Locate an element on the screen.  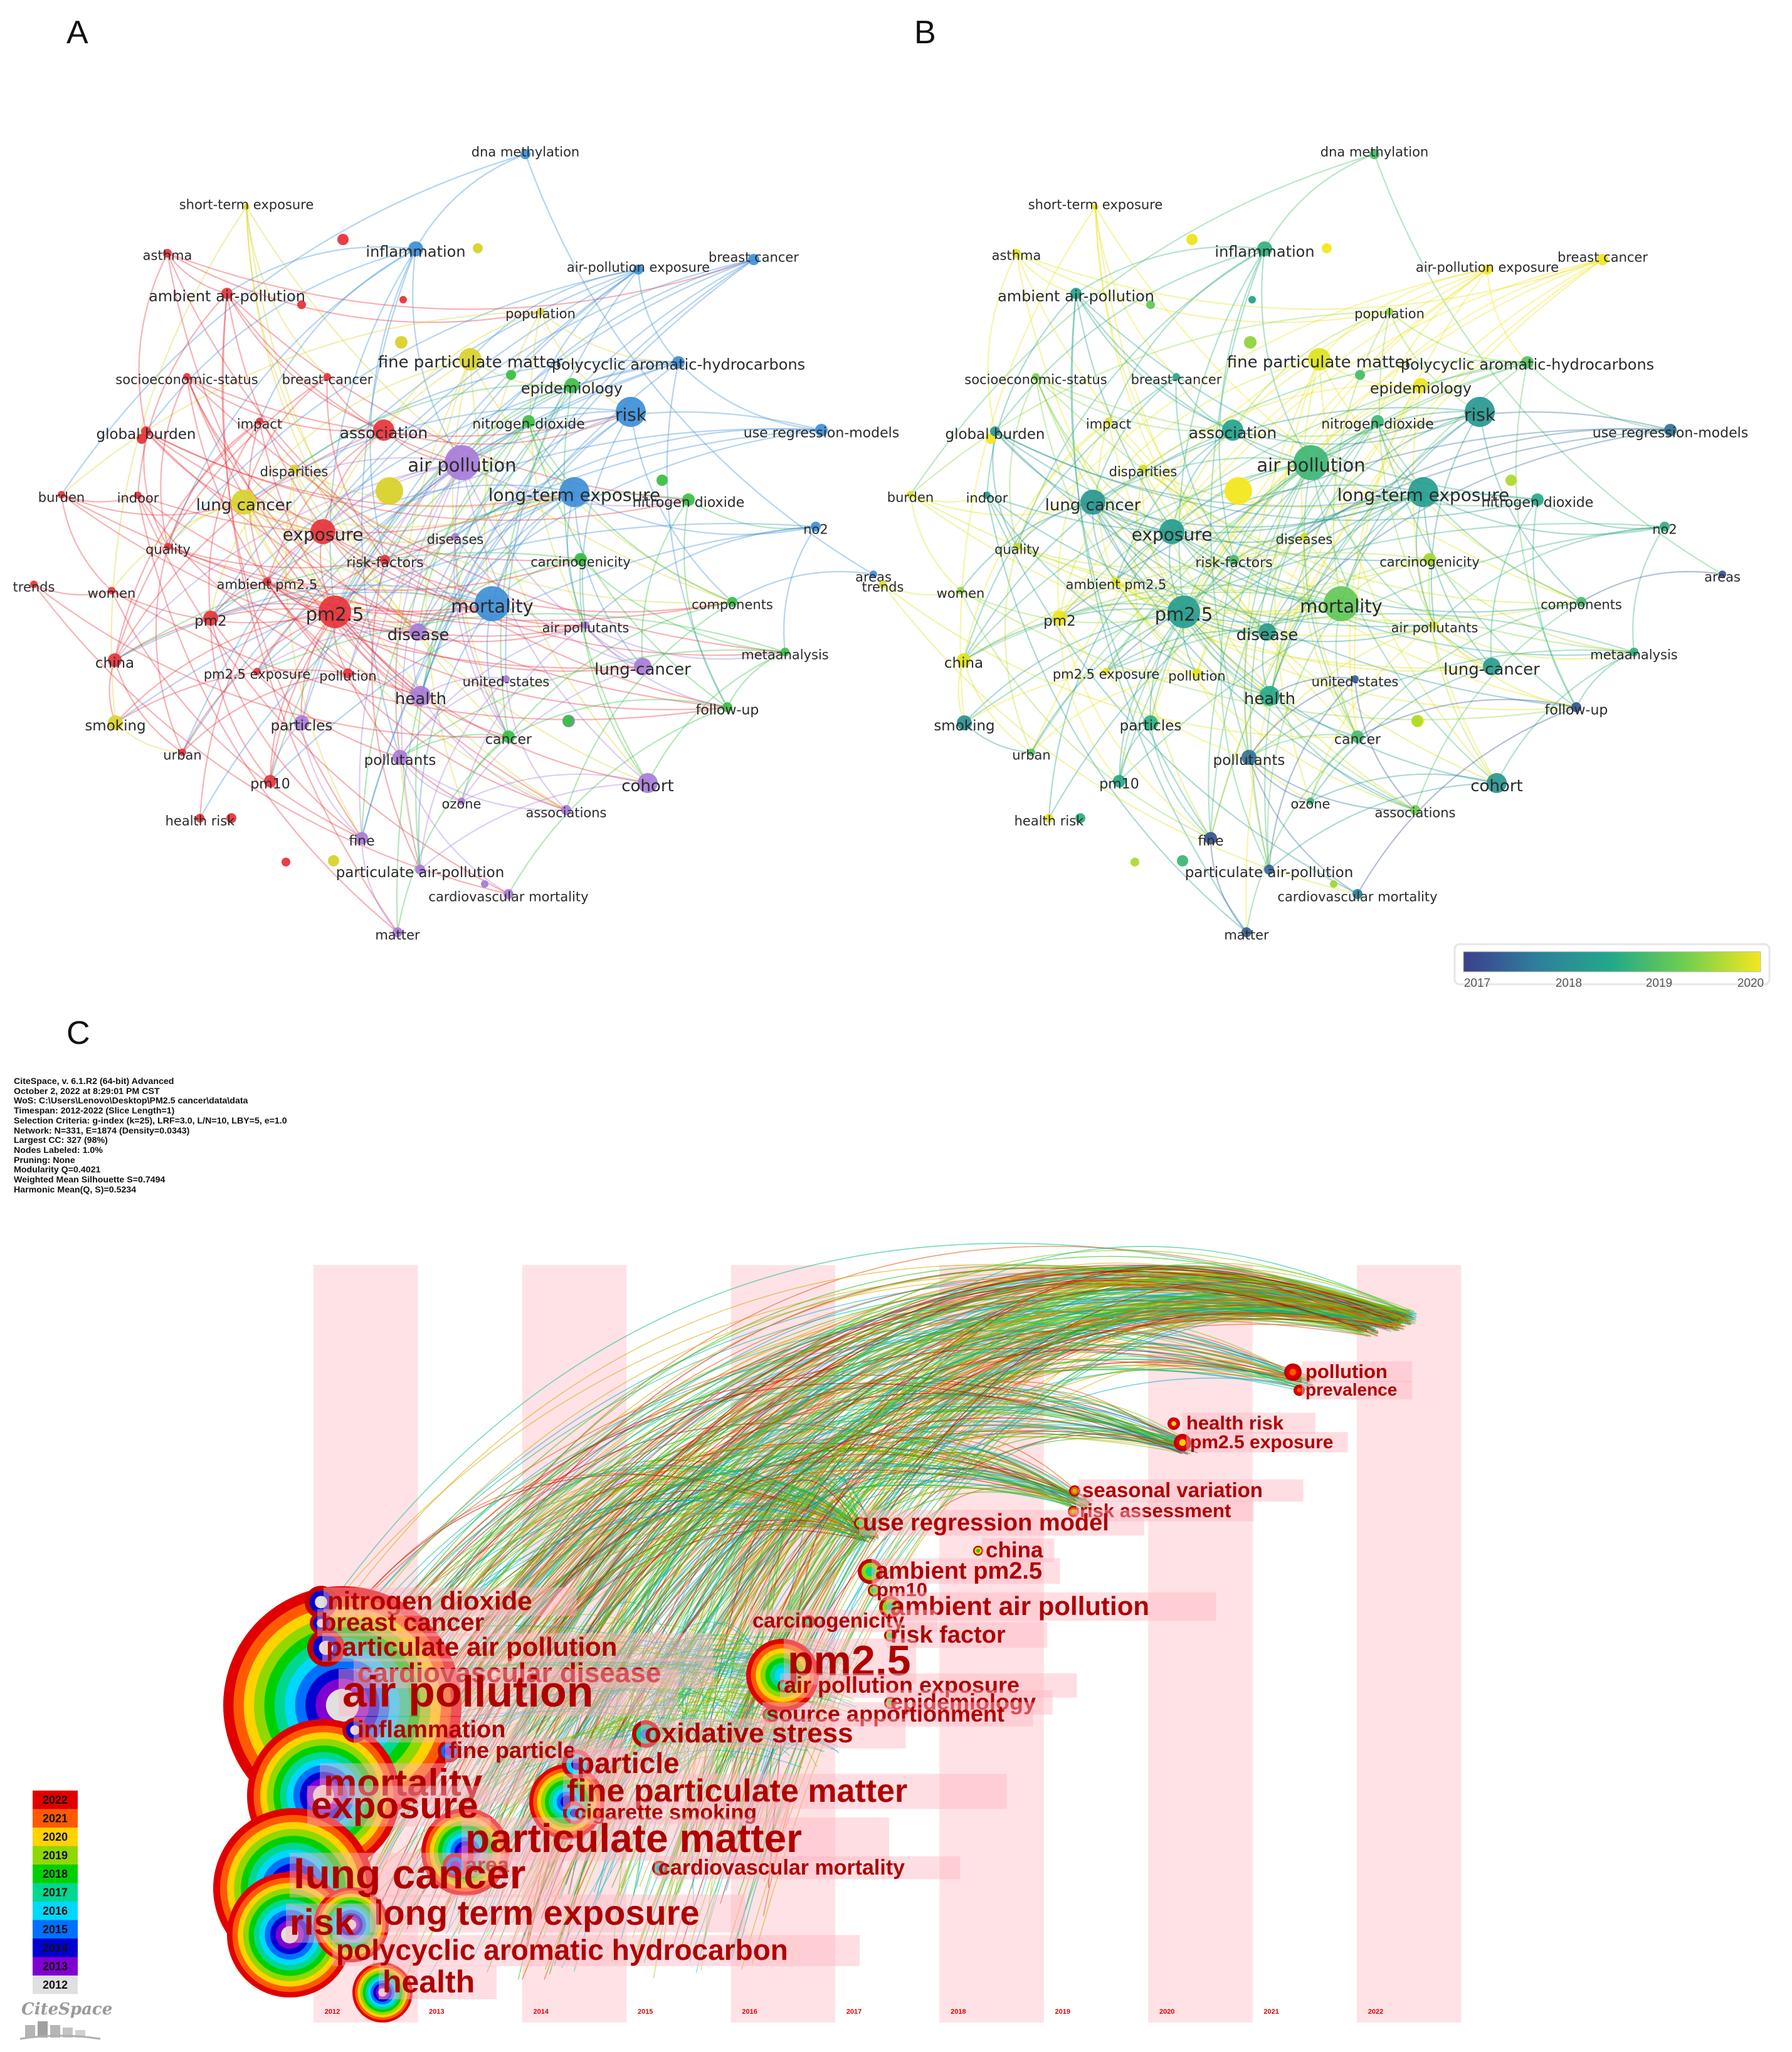
node-label: areas is located at coordinates (1722, 577).